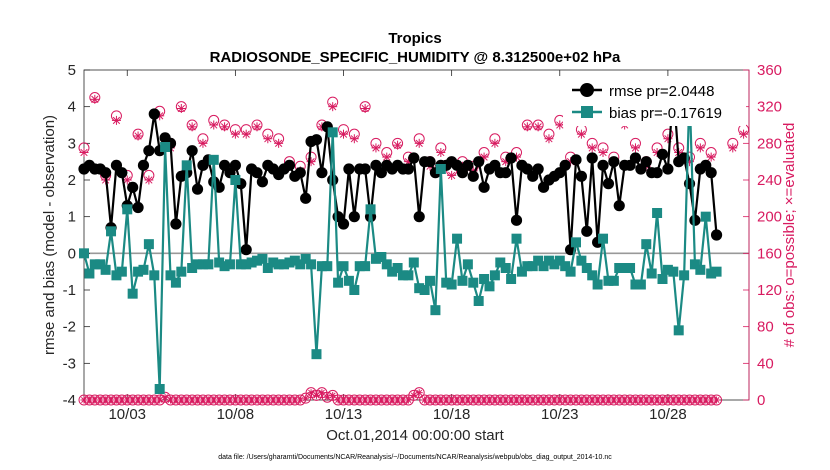 The width and height of the screenshot is (830, 470). Describe the element at coordinates (769, 217) in the screenshot. I see `y-right-tick-label: 200` at that location.